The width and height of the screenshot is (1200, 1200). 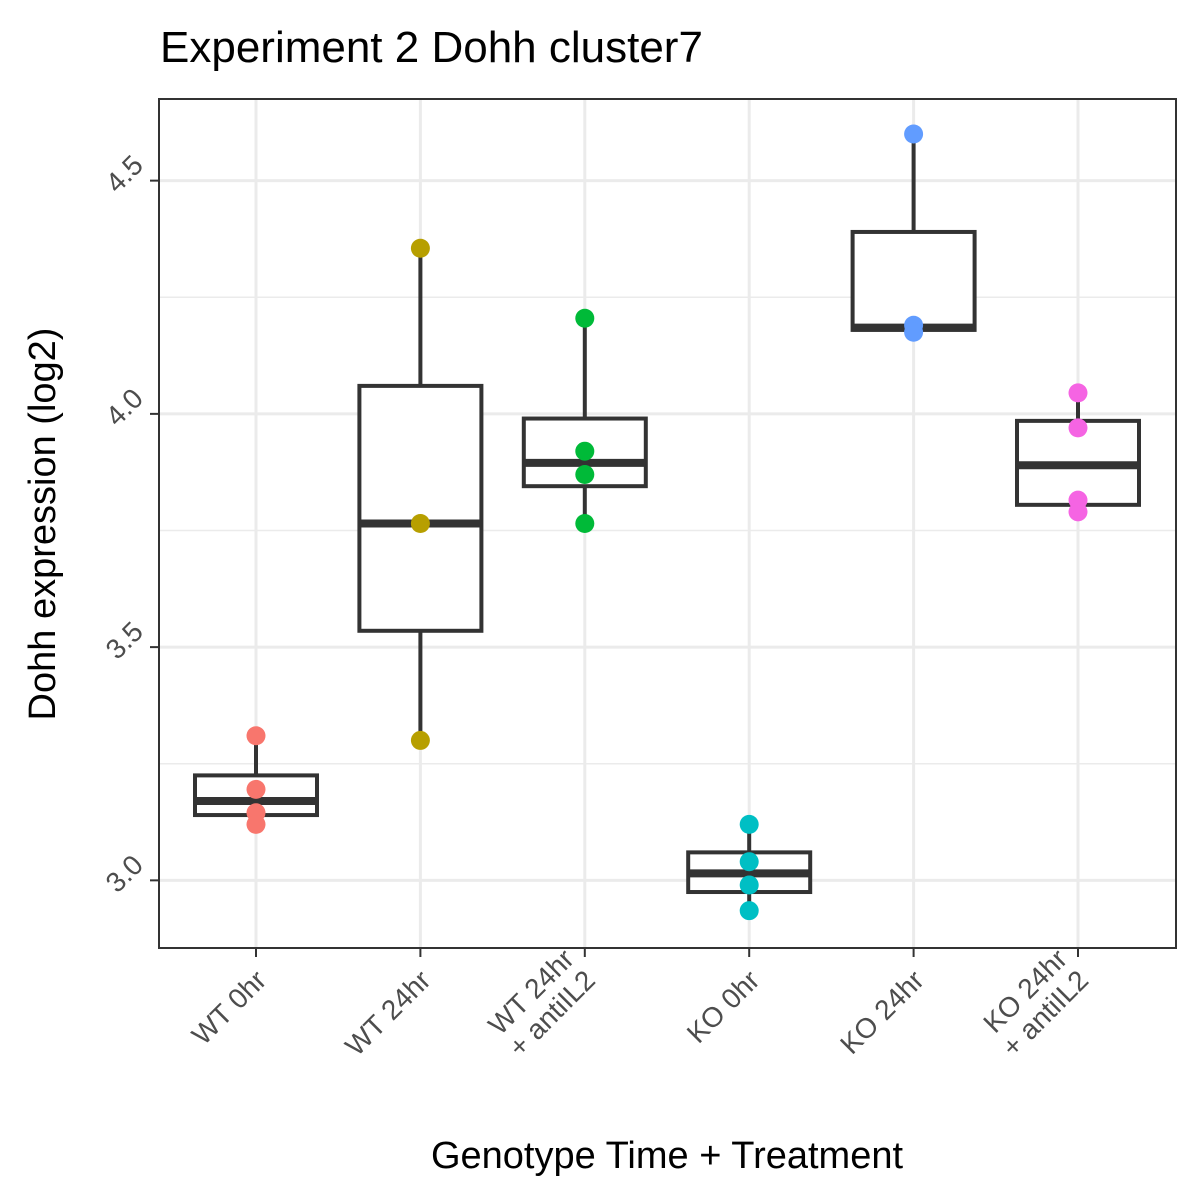 I want to click on x-tick-label: KO 24hr+ antiIL2, so click(x=1035, y=1003).